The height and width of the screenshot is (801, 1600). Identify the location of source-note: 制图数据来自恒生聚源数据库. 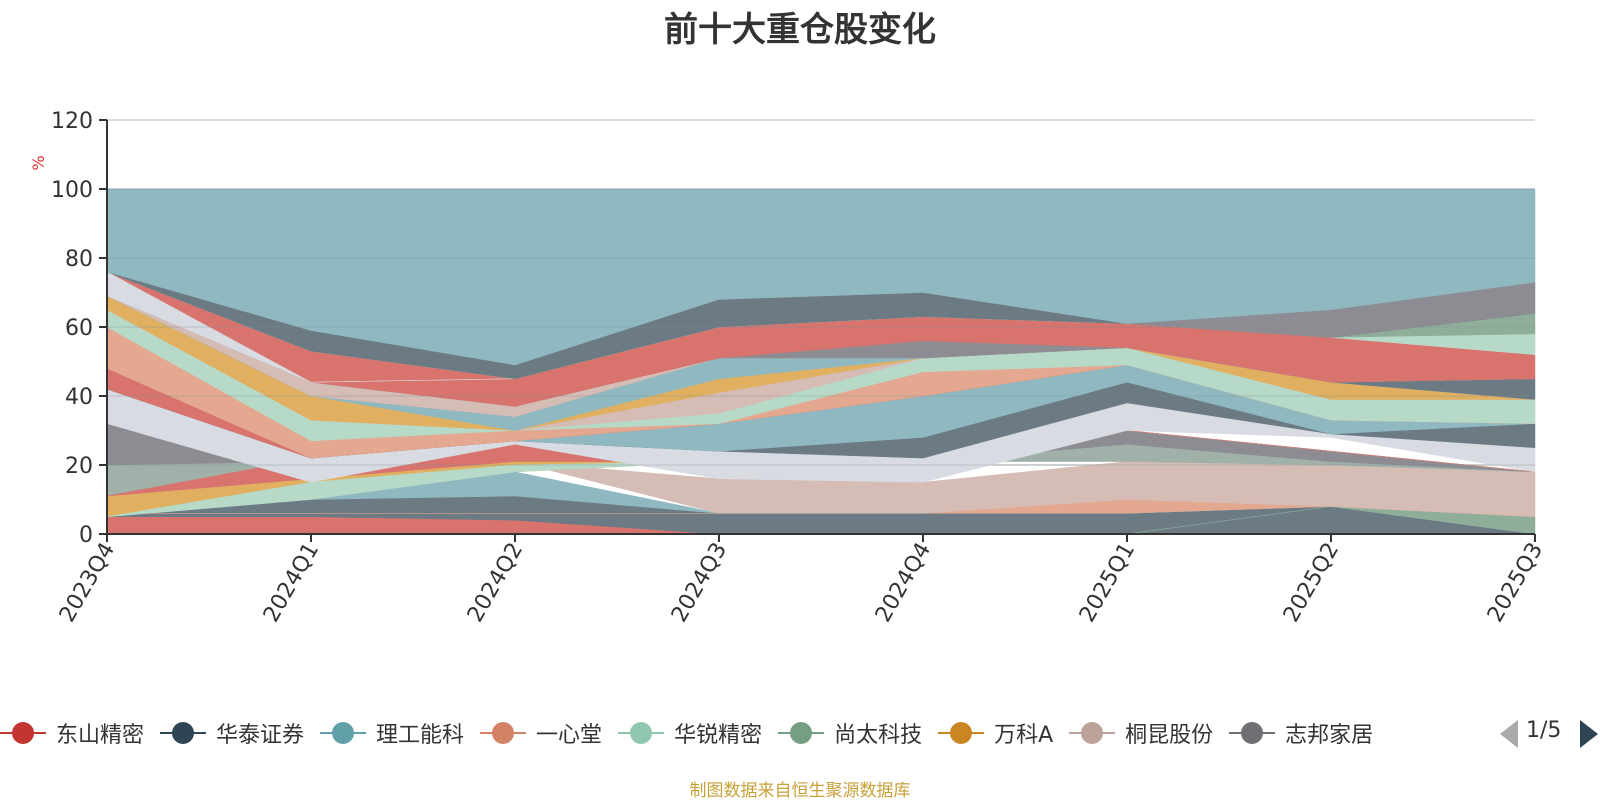
(800, 791).